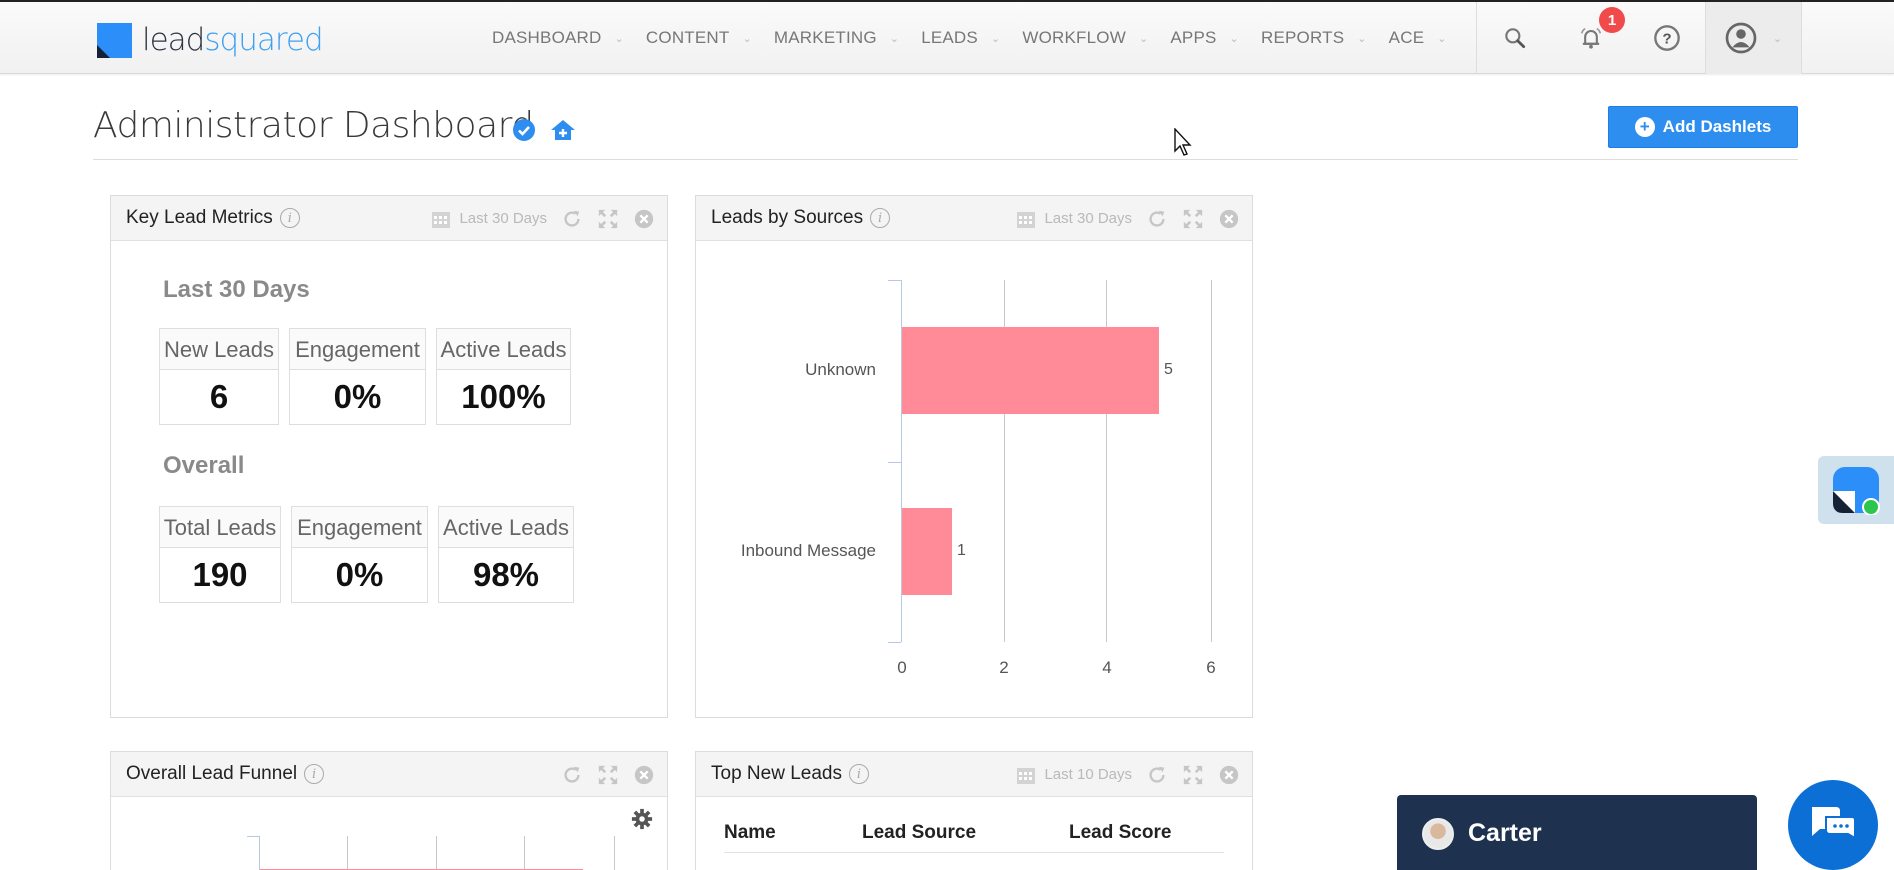 This screenshot has height=870, width=1894. Describe the element at coordinates (1505, 833) in the screenshot. I see `agent-name: Carter` at that location.